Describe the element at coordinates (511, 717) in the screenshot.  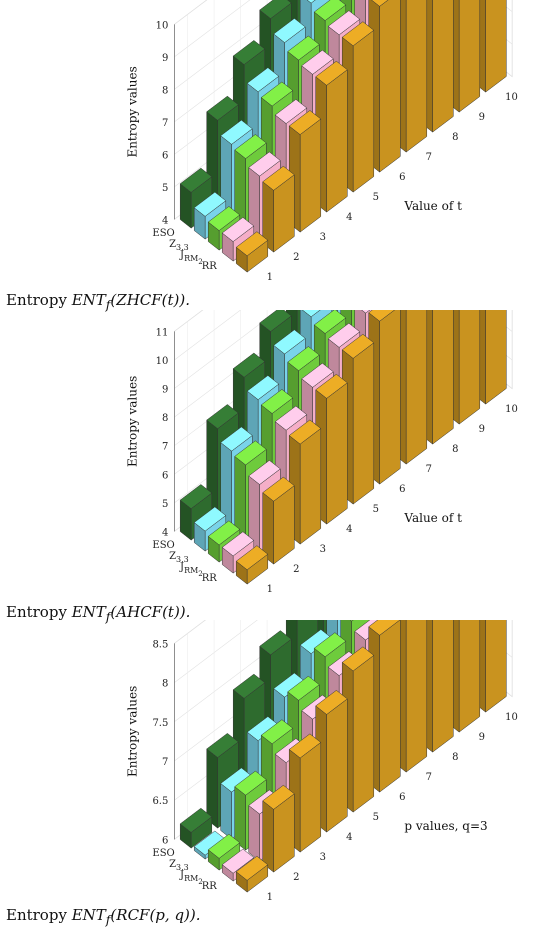
I see `t-tick-label: 10` at that location.